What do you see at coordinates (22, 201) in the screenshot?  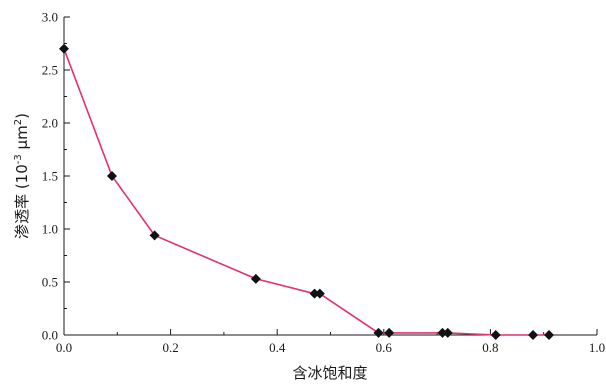 I see `y-axis-title-main: 渗透率 (10` at bounding box center [22, 201].